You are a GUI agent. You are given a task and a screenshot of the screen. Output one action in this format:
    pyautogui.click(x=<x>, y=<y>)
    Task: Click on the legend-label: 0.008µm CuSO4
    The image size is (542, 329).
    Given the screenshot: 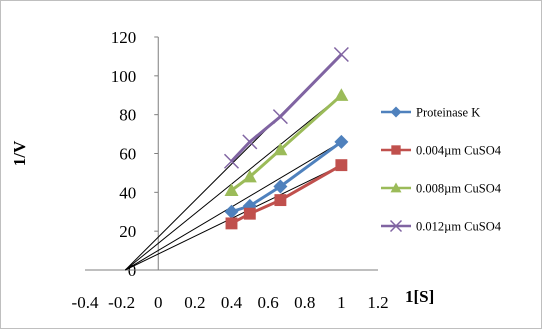 What is the action you would take?
    pyautogui.click(x=459, y=189)
    